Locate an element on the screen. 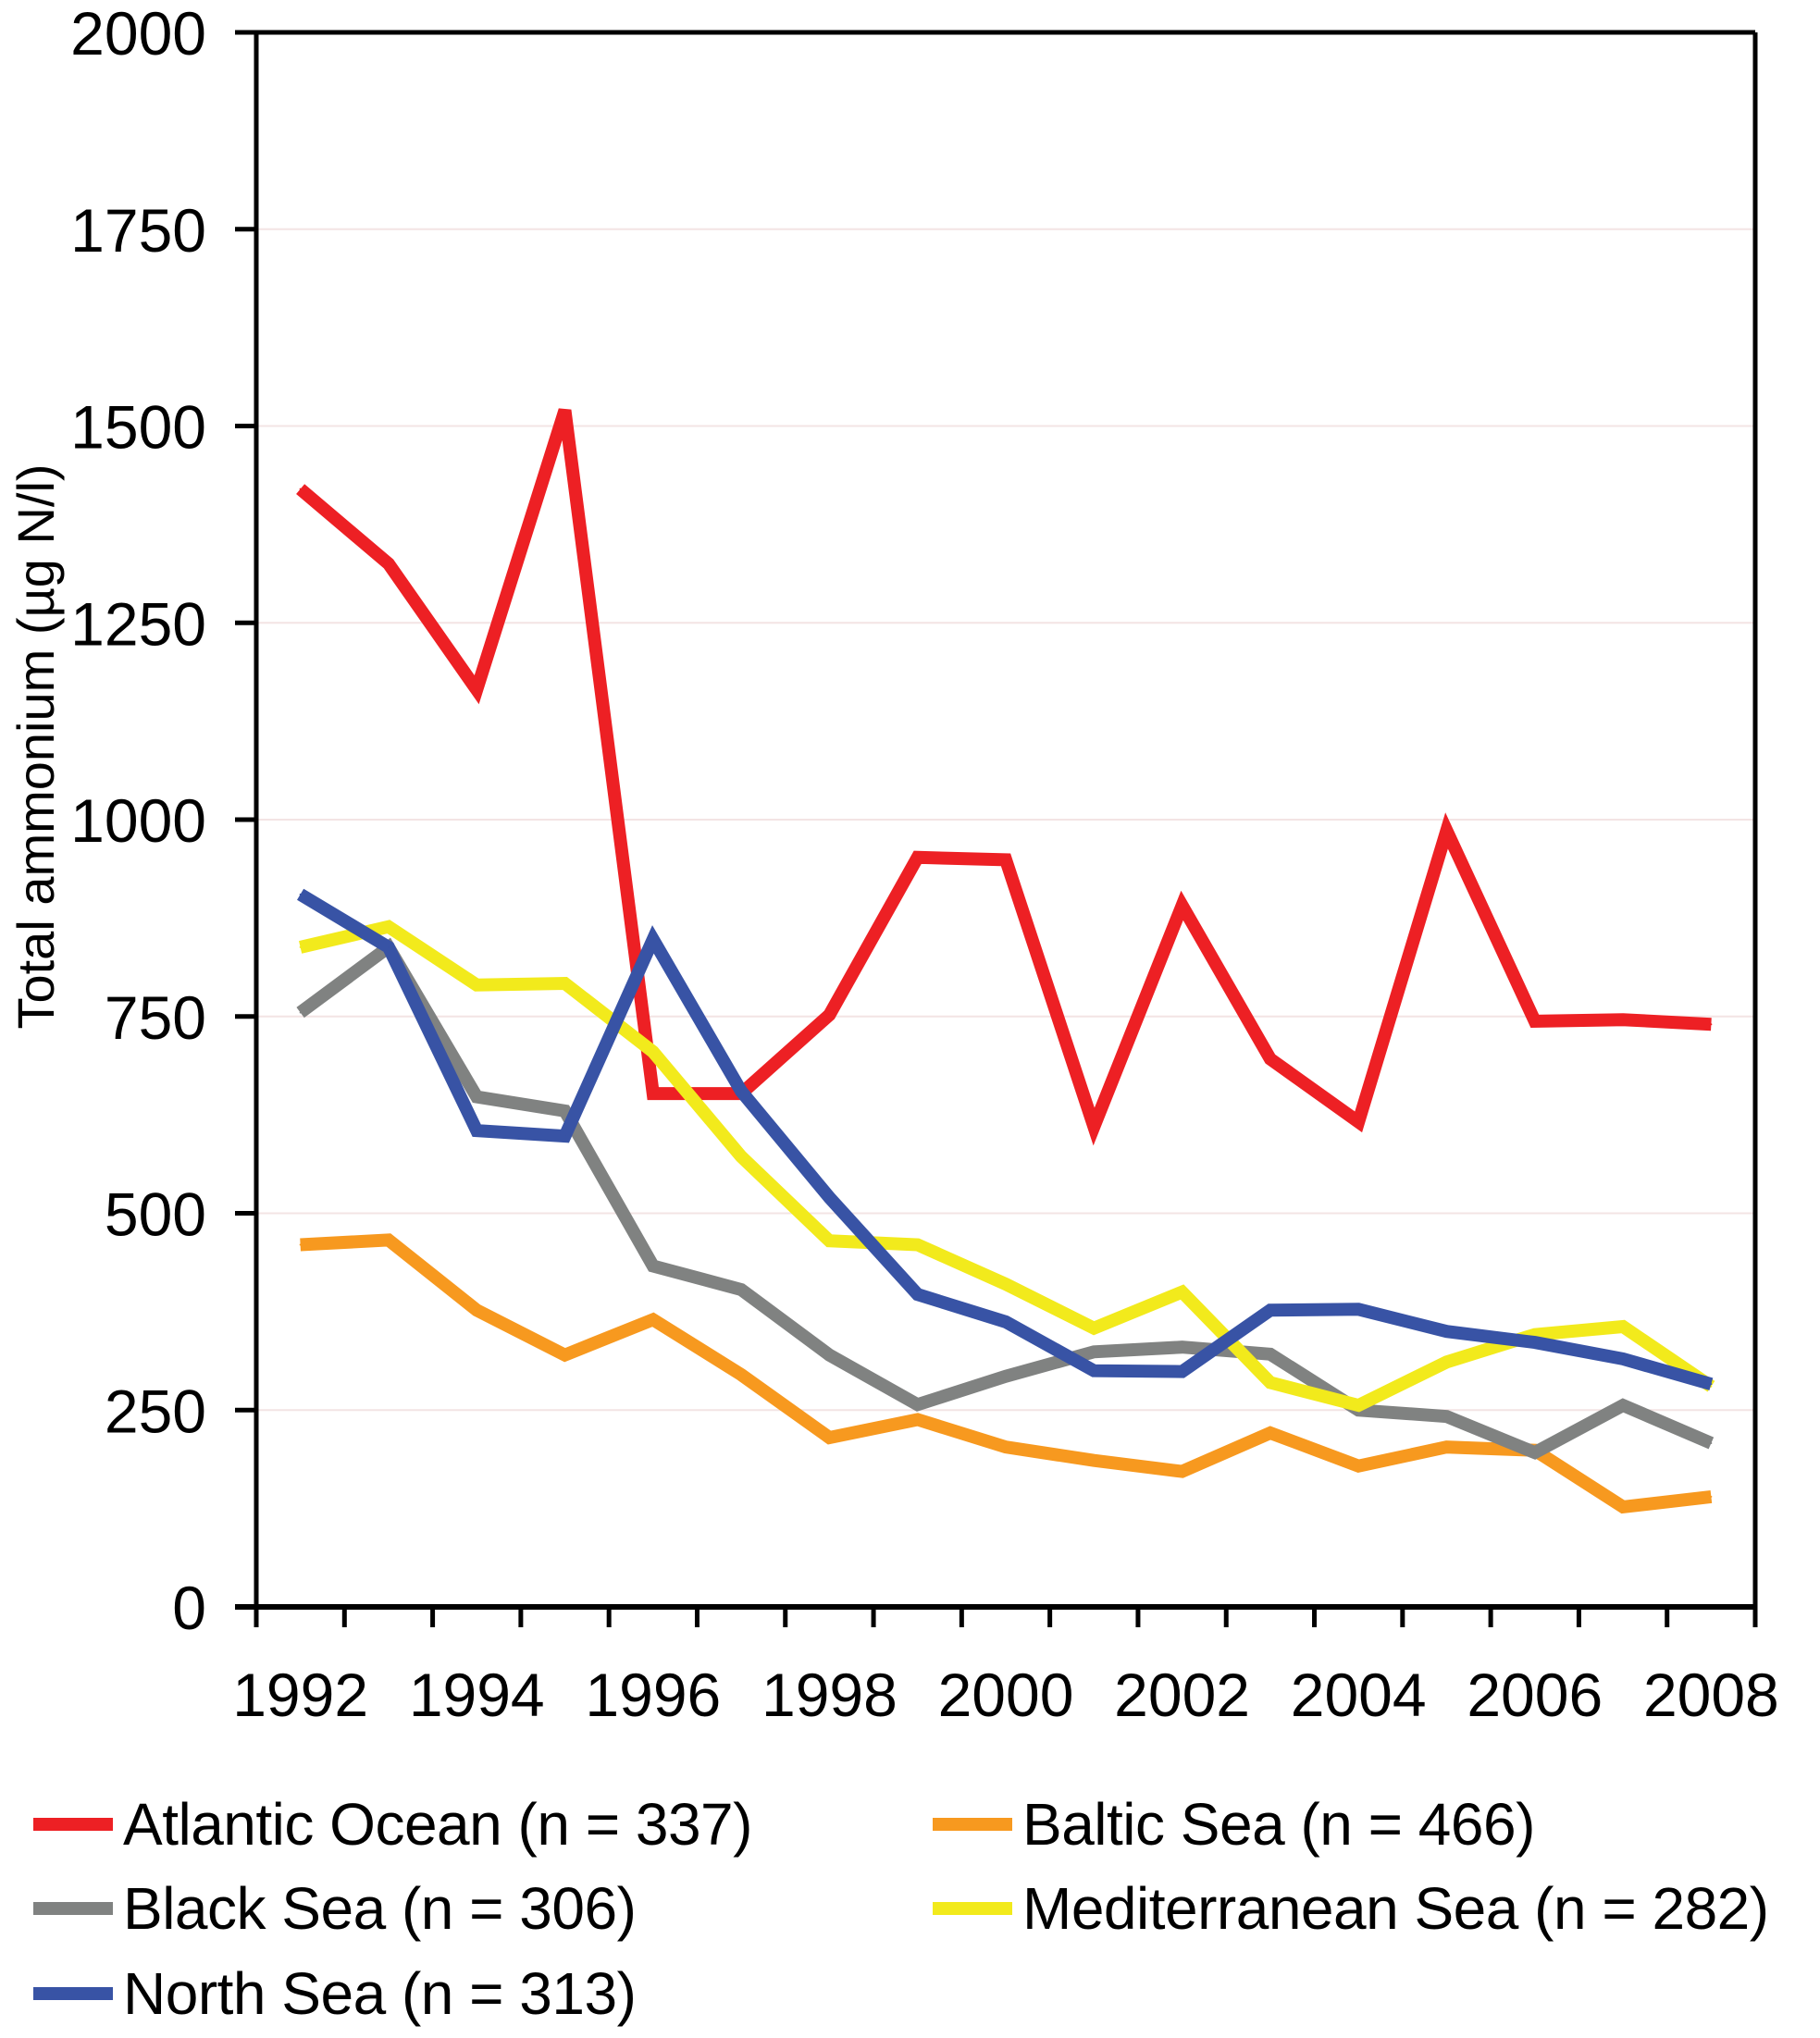 The height and width of the screenshot is (2038, 1820). legend-swatch-black-sea is located at coordinates (73, 1909).